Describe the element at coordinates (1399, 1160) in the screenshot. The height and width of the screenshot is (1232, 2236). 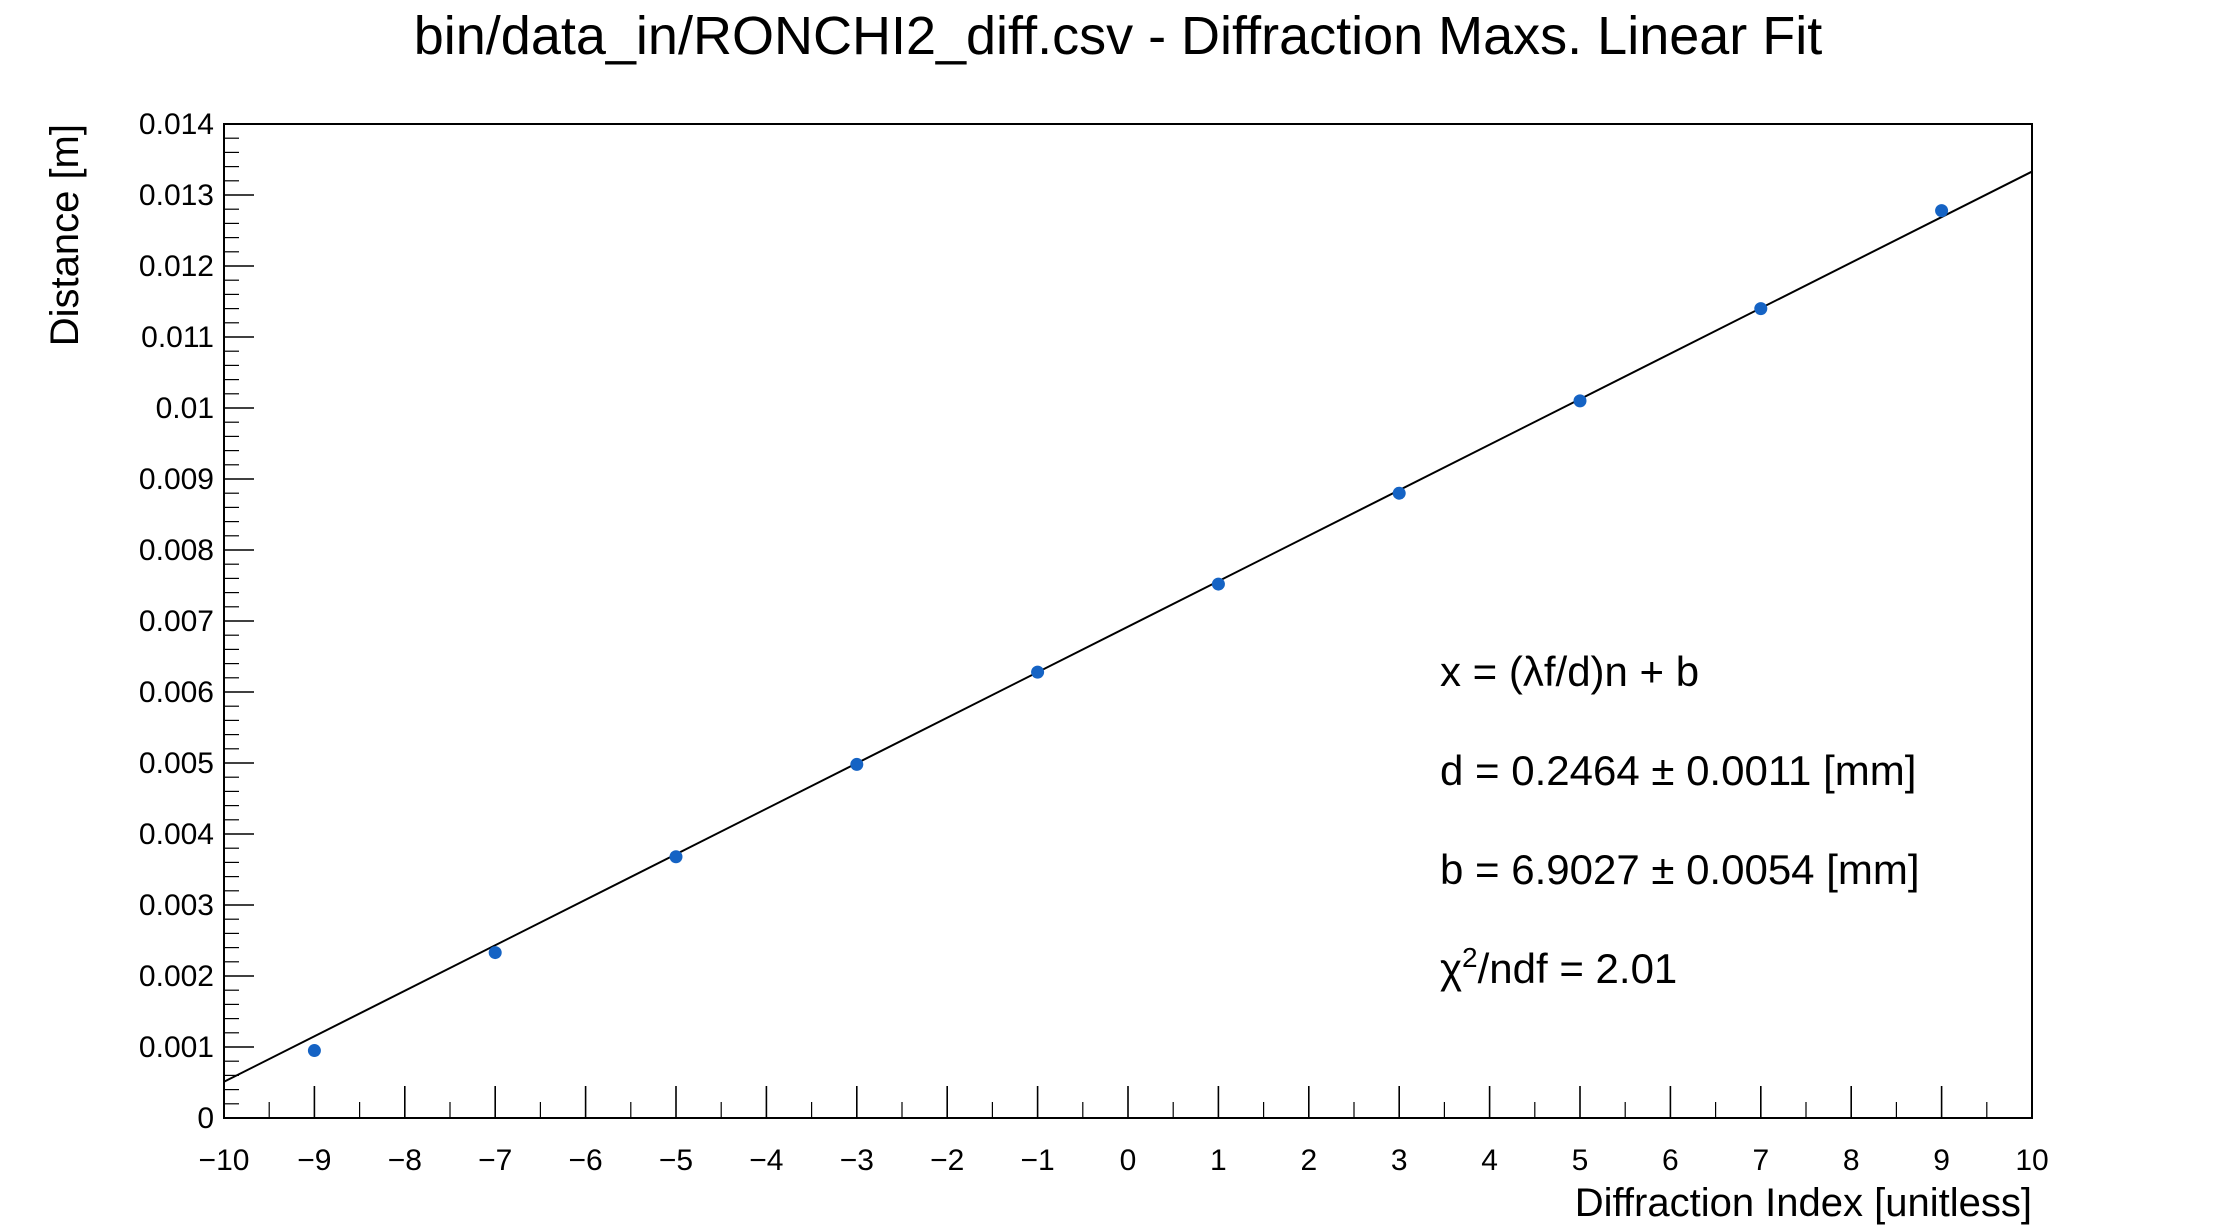
I see `x-tick-label: 3` at that location.